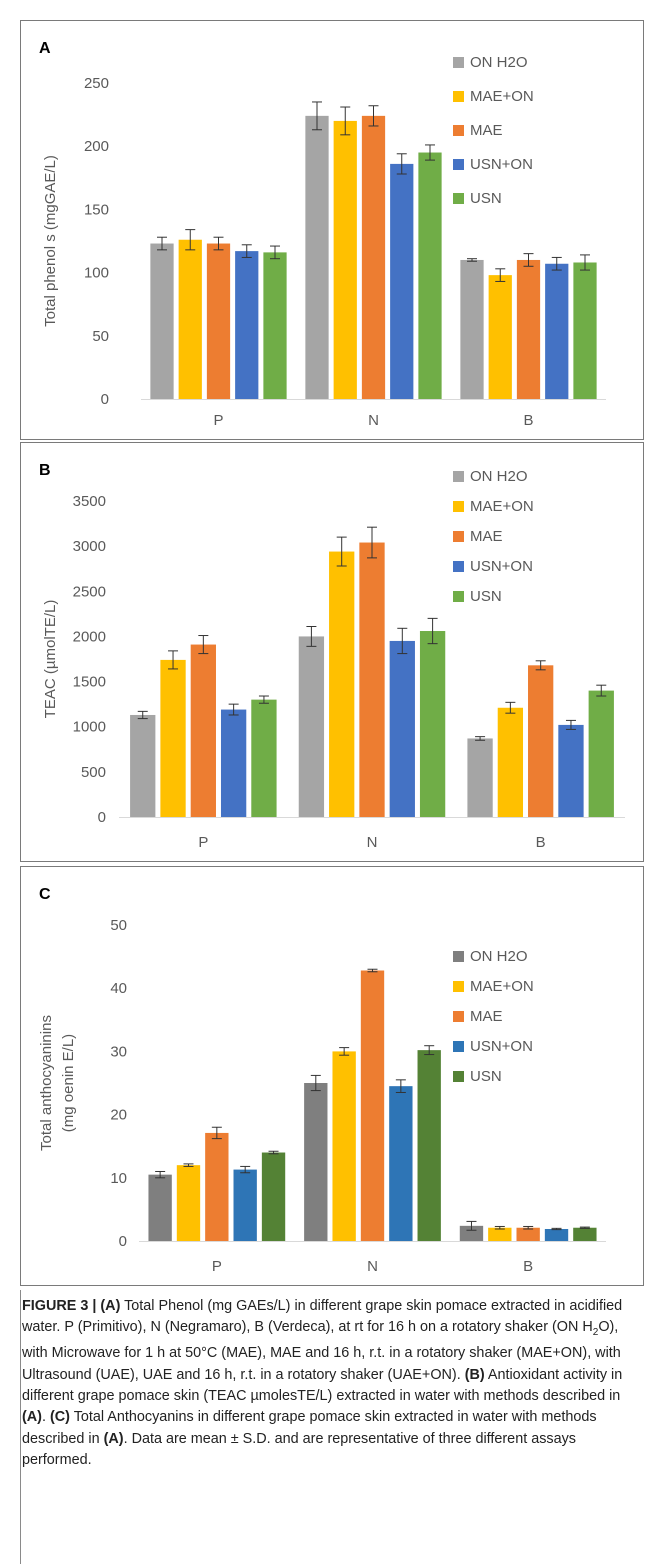 The image size is (652, 1564). What do you see at coordinates (50, 241) in the screenshot?
I see `y-axis-title: Total phenol s (mgGAE/L)` at bounding box center [50, 241].